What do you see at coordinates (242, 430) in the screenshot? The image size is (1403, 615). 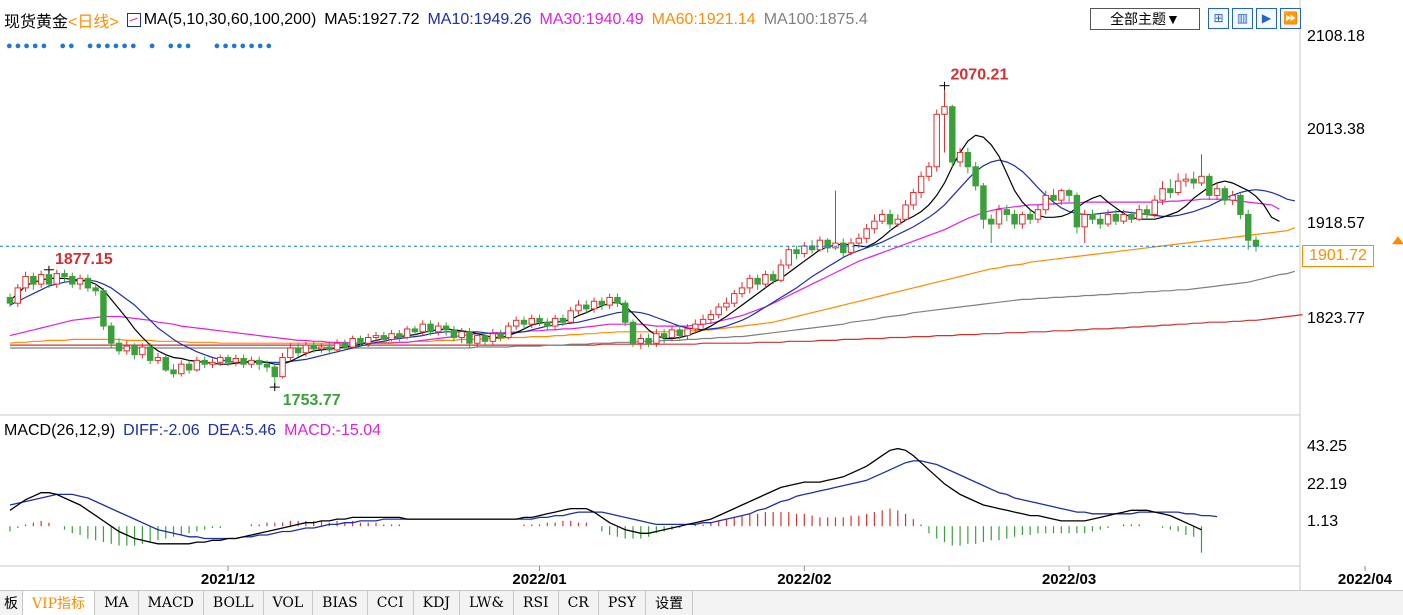 I see `macd-dea-value: DEA:5.46` at bounding box center [242, 430].